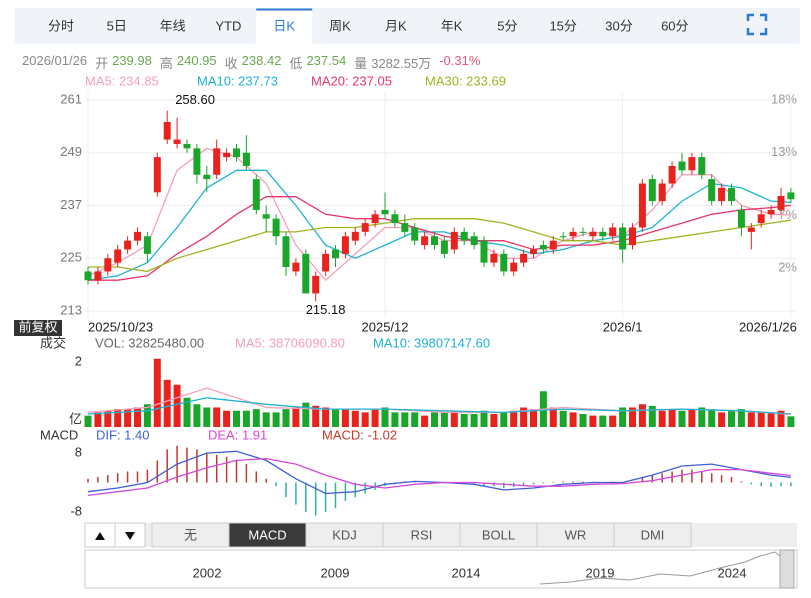 This screenshot has height=598, width=811. I want to click on indicator-tab: DMI, so click(653, 534).